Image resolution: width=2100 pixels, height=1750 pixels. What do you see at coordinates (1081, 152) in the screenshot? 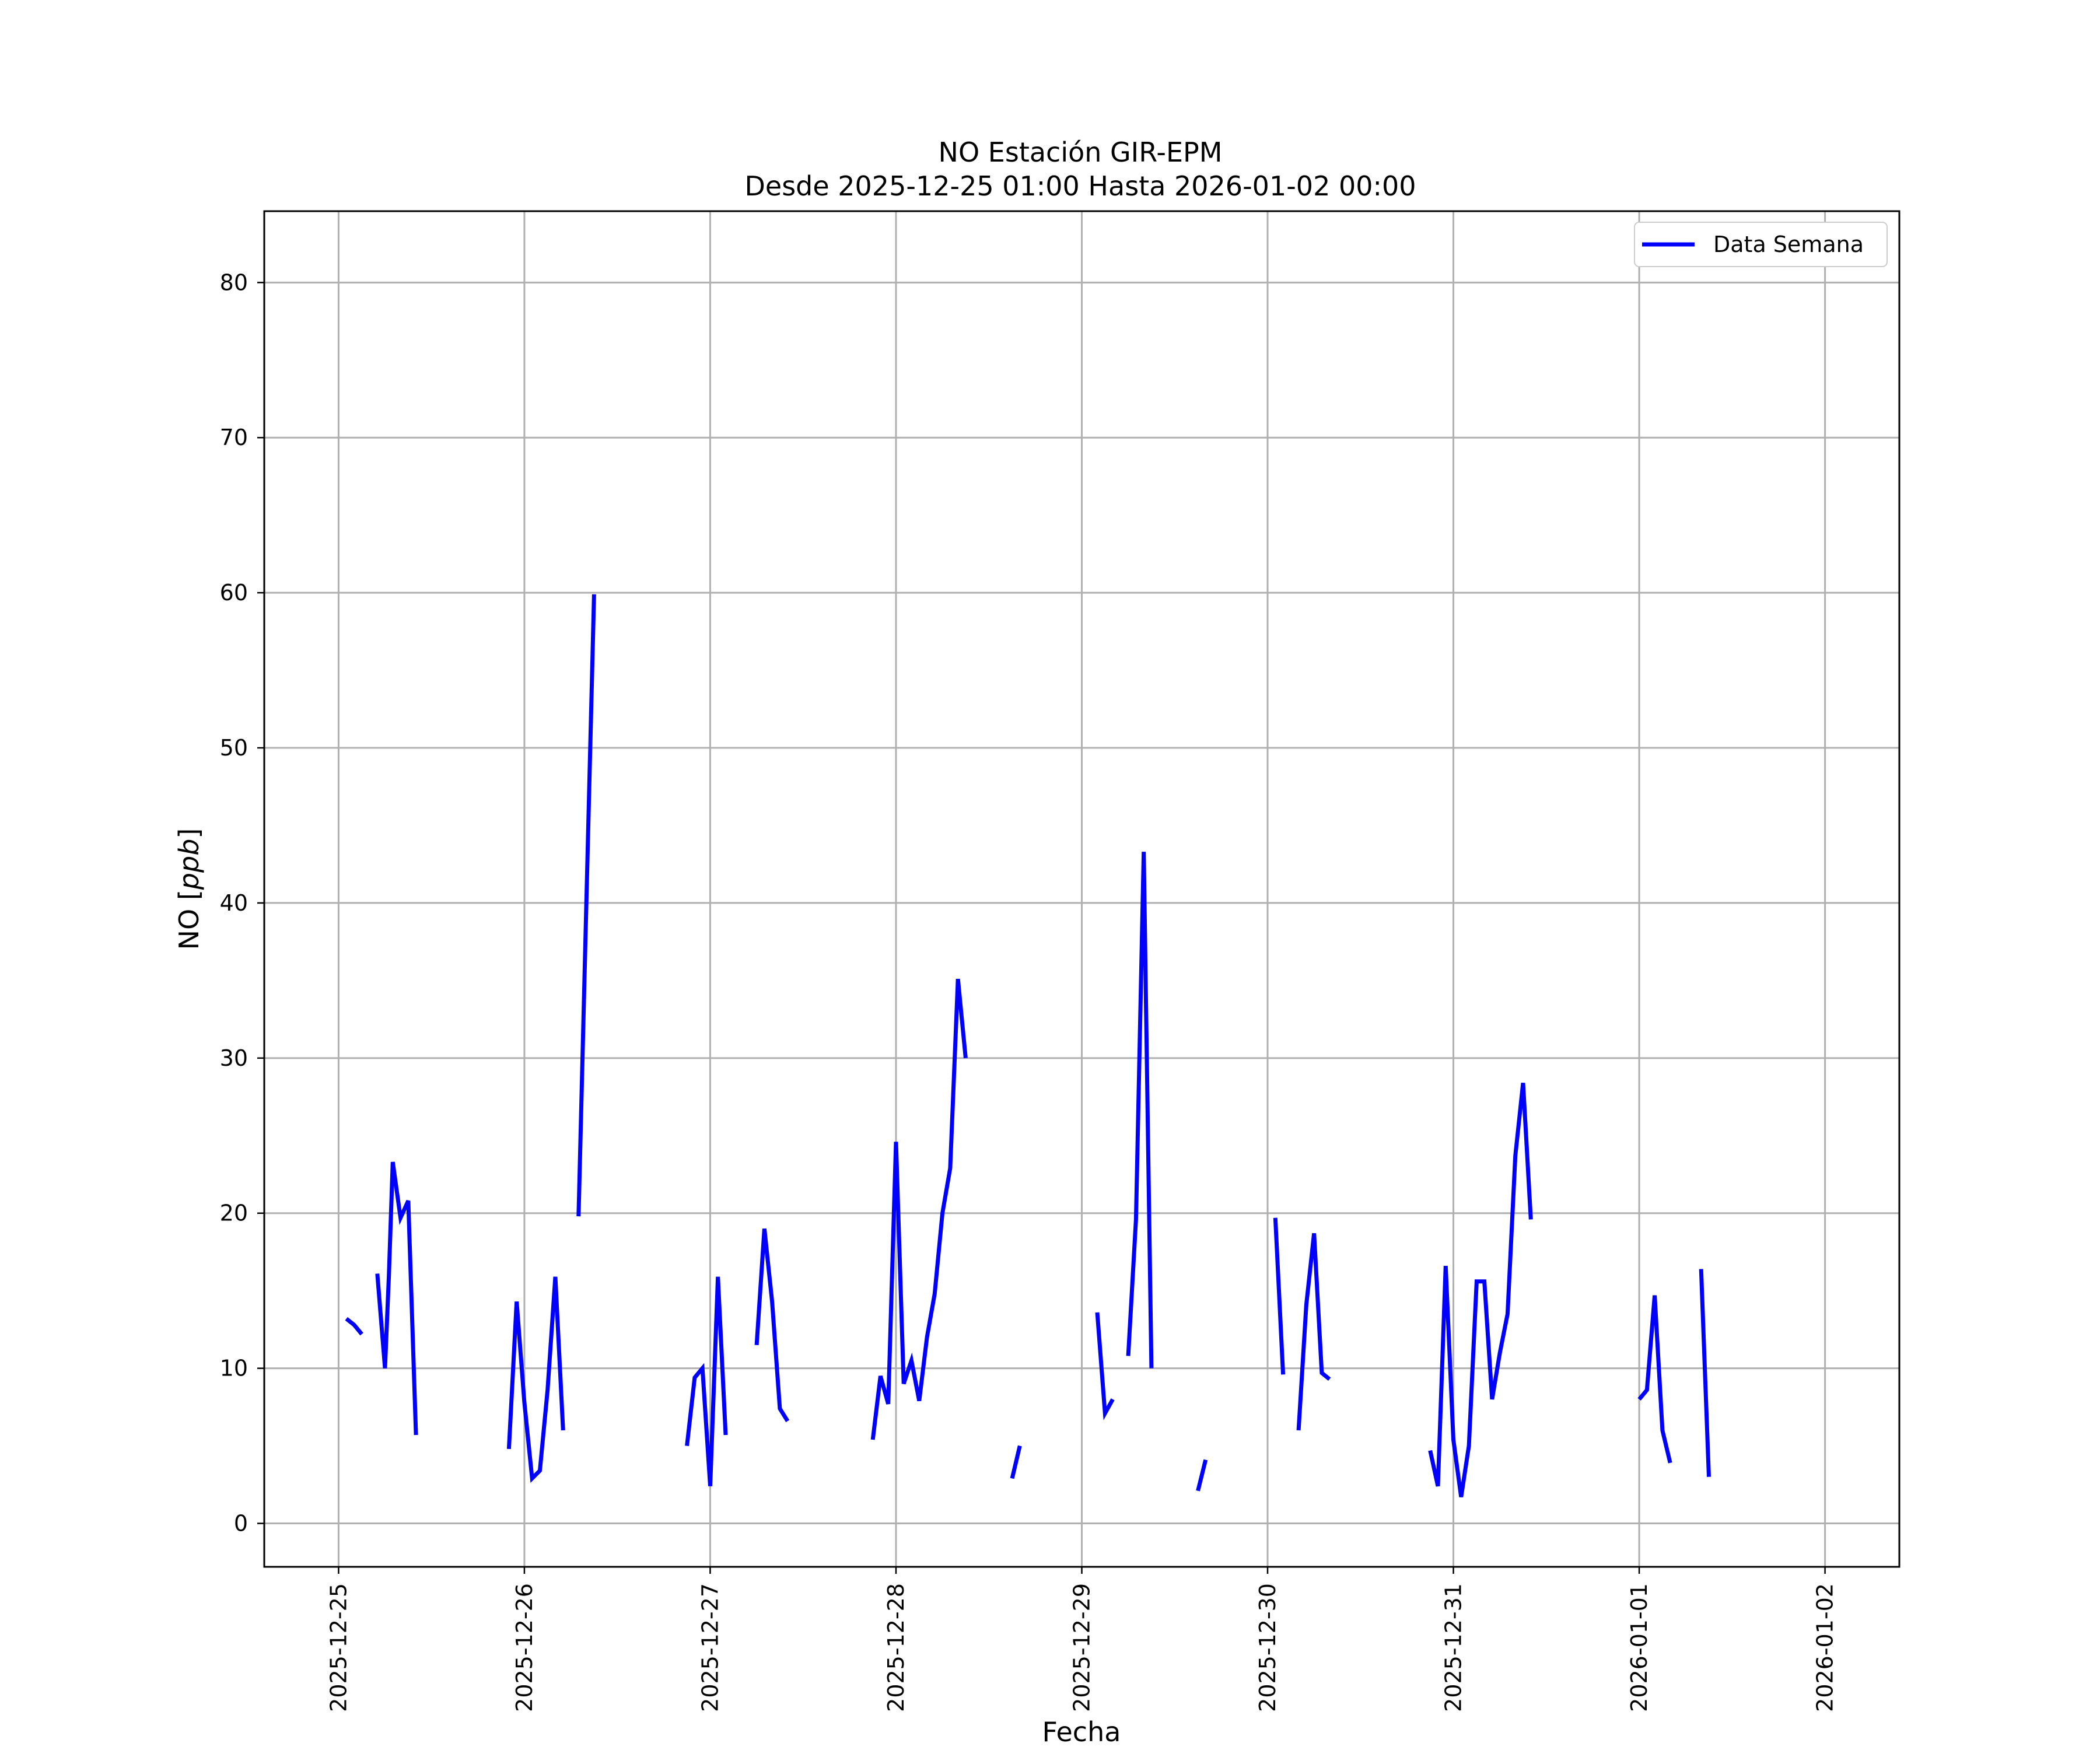
I see `chart-title: NO Estación GIR-EPM` at bounding box center [1081, 152].